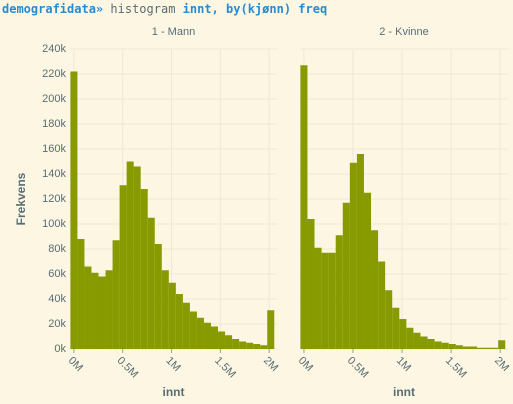 Image resolution: width=513 pixels, height=404 pixels. What do you see at coordinates (57, 324) in the screenshot?
I see `y-tick-label: 20k` at bounding box center [57, 324].